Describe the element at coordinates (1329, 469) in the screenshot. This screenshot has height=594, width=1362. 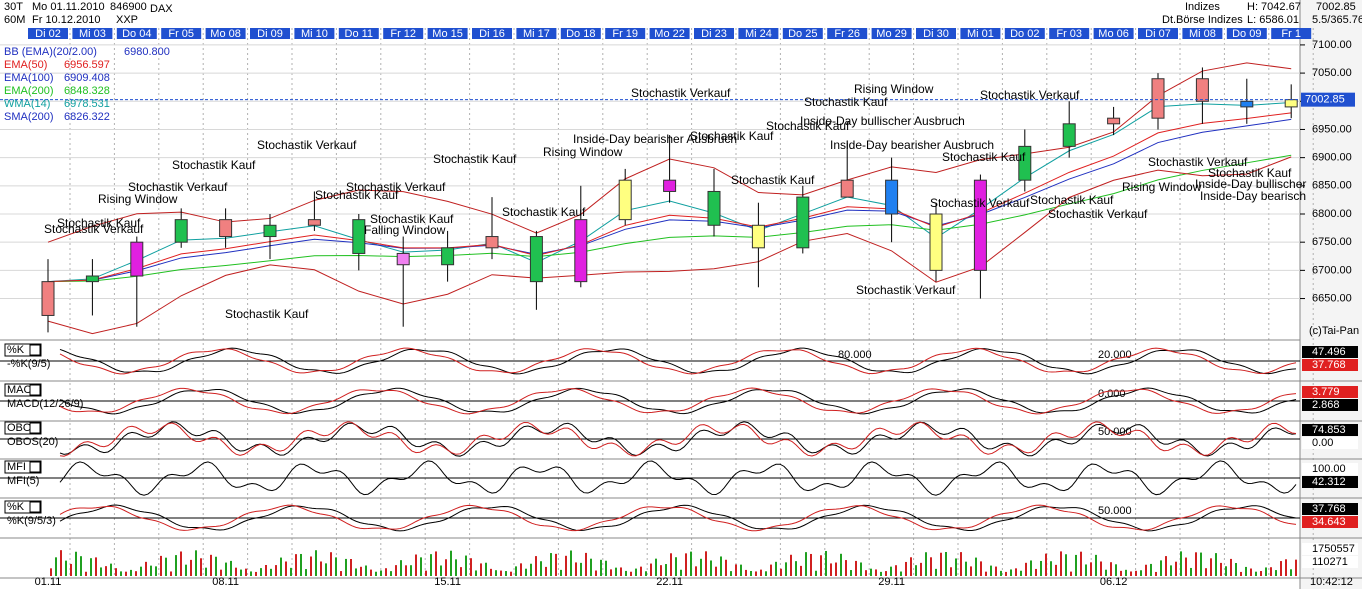
I see `readout: 100.00` at that location.